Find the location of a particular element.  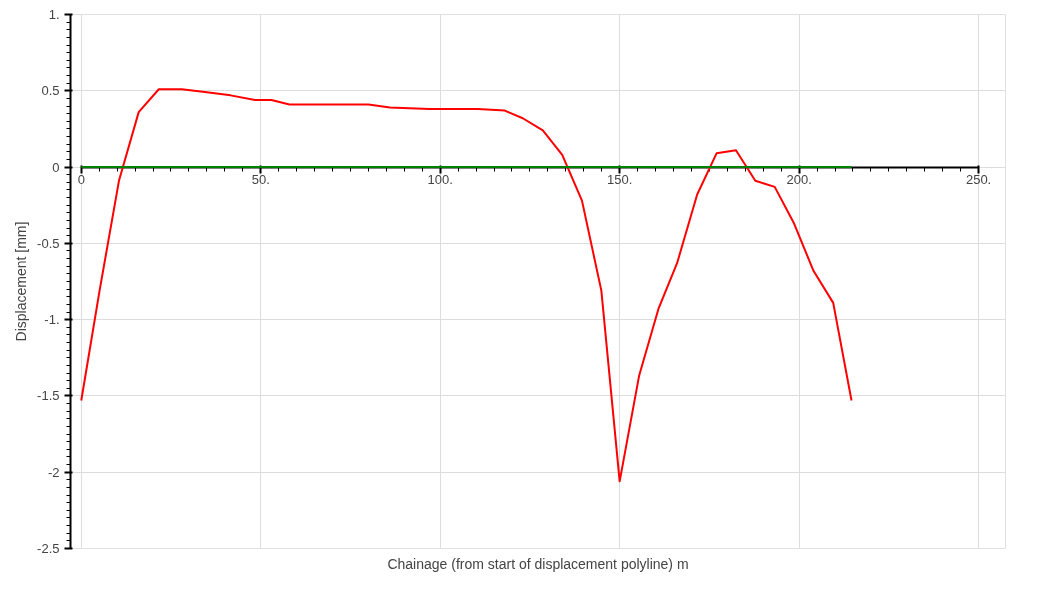

x-axis-title: Chainage (from start of displacement polyline) m is located at coordinates (538, 563).